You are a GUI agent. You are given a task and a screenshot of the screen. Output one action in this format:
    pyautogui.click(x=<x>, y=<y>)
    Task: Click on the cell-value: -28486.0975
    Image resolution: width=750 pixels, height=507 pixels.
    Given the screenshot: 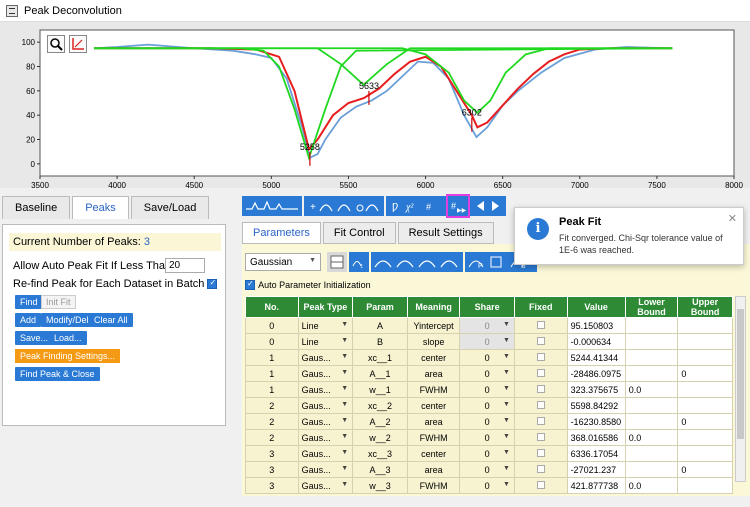 What is the action you would take?
    pyautogui.click(x=596, y=373)
    